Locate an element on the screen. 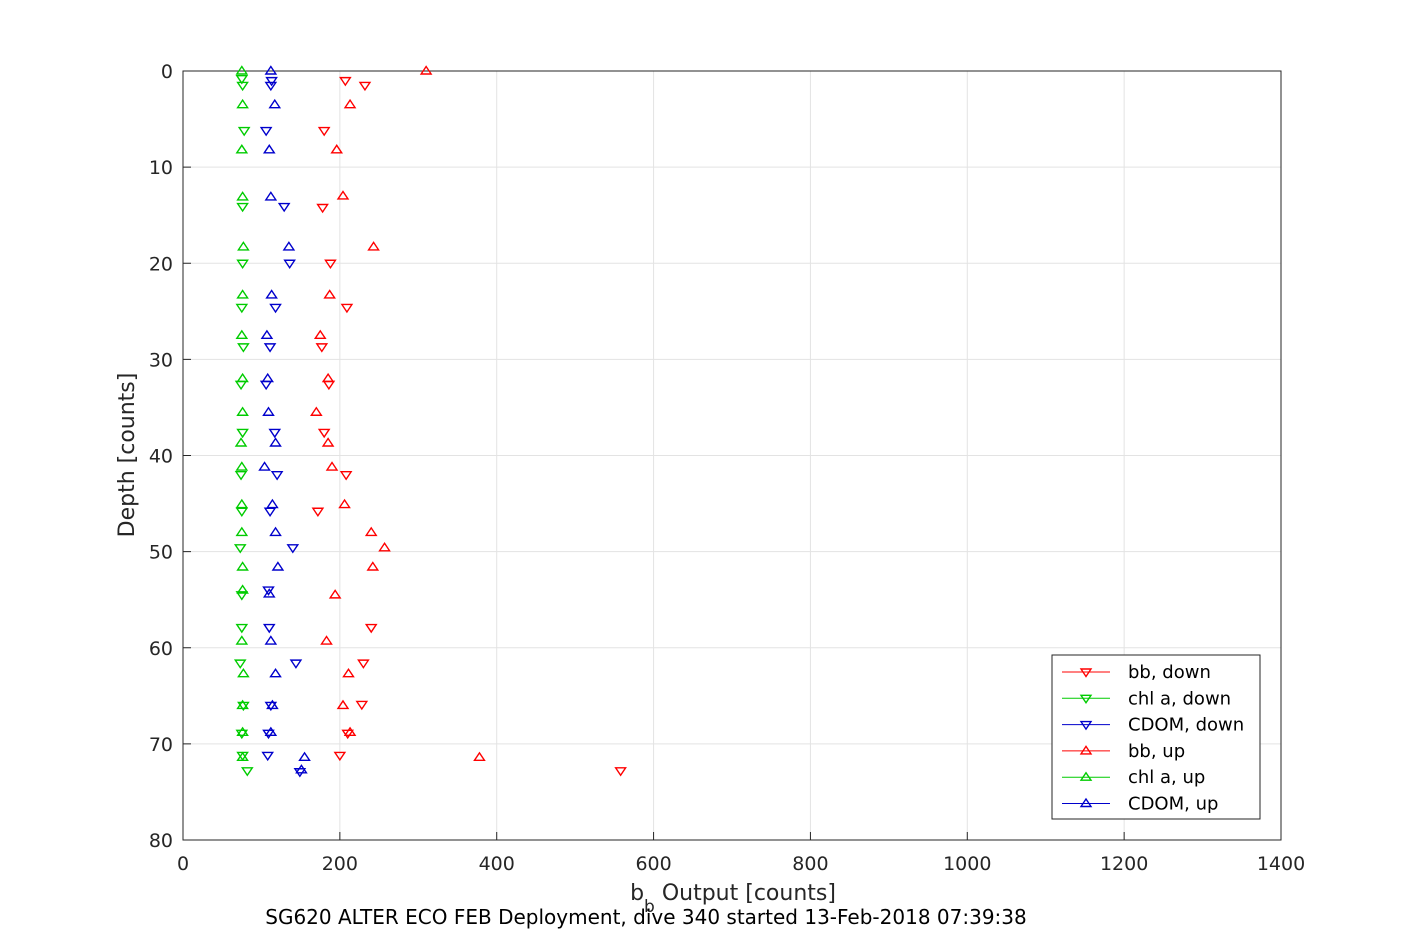  y-tick-label: 60 is located at coordinates (161, 649).